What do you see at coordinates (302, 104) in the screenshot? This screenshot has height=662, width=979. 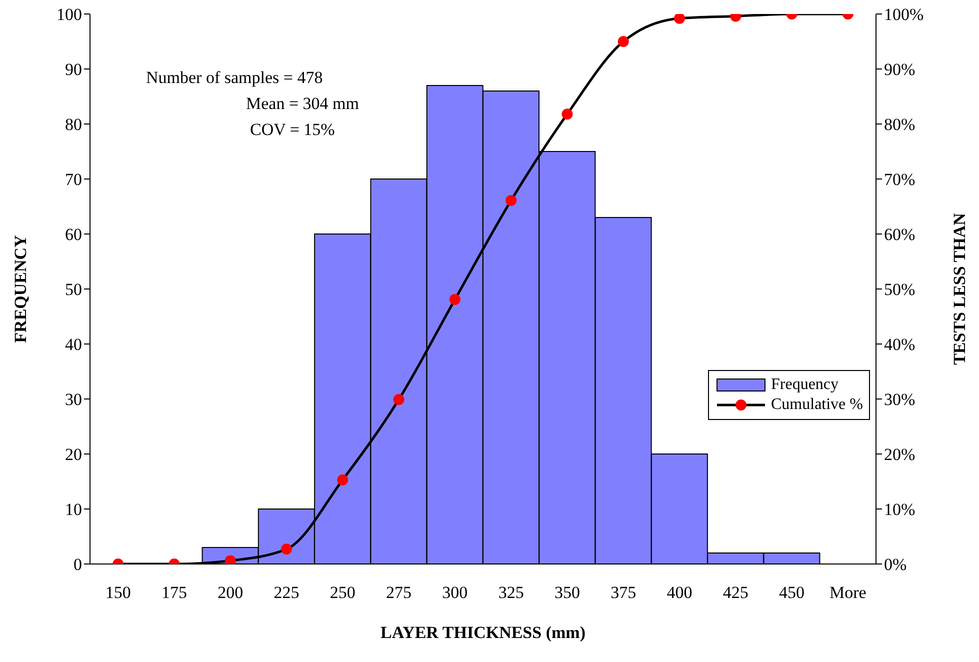 I see `annotation: Mean = 304 mm` at bounding box center [302, 104].